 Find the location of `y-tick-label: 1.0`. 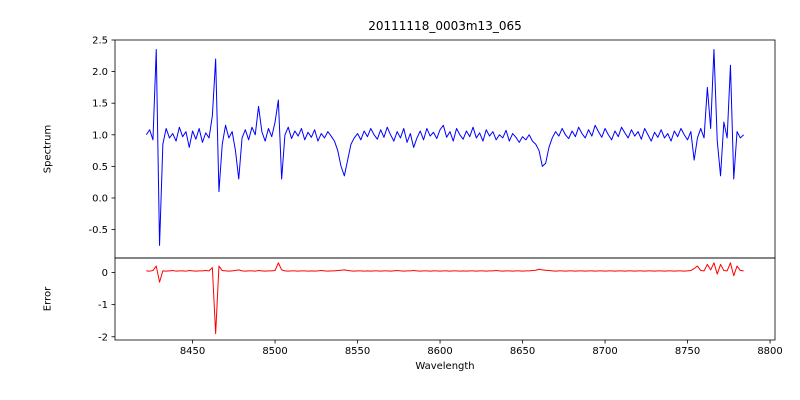

y-tick-label: 1.0 is located at coordinates (100, 135).